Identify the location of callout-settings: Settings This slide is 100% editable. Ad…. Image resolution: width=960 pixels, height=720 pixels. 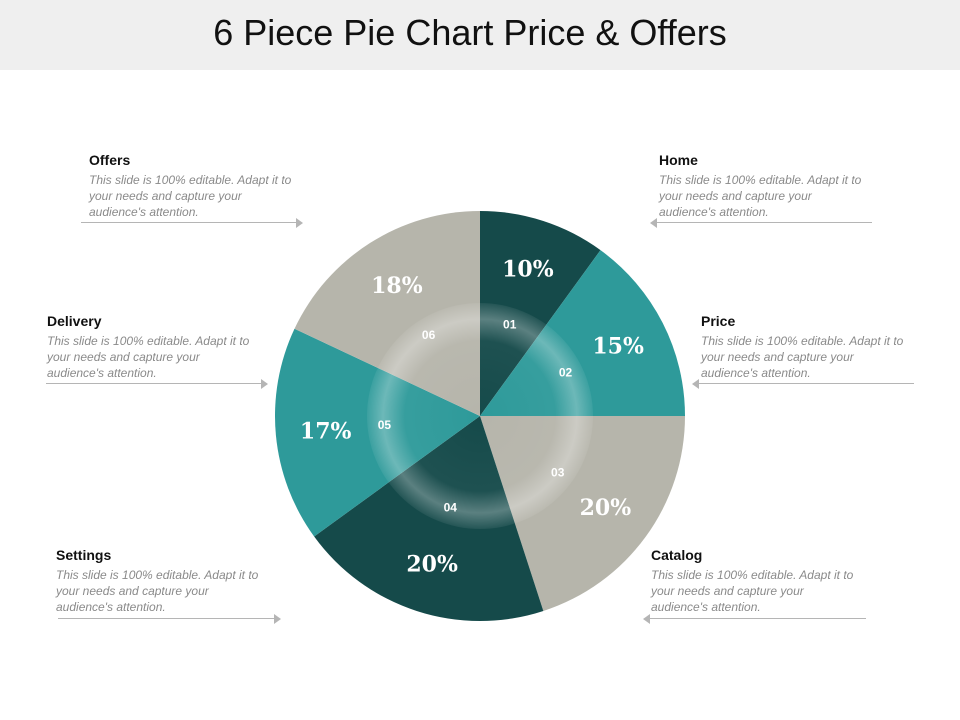
(166, 581).